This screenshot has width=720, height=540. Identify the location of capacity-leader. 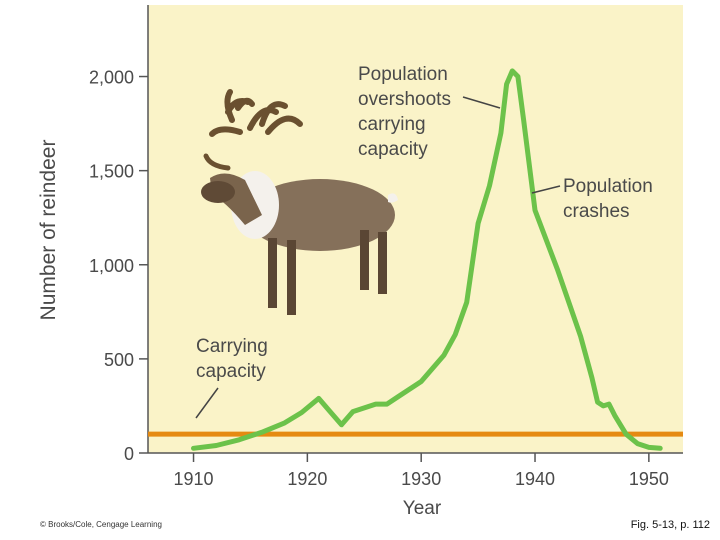
(207, 403).